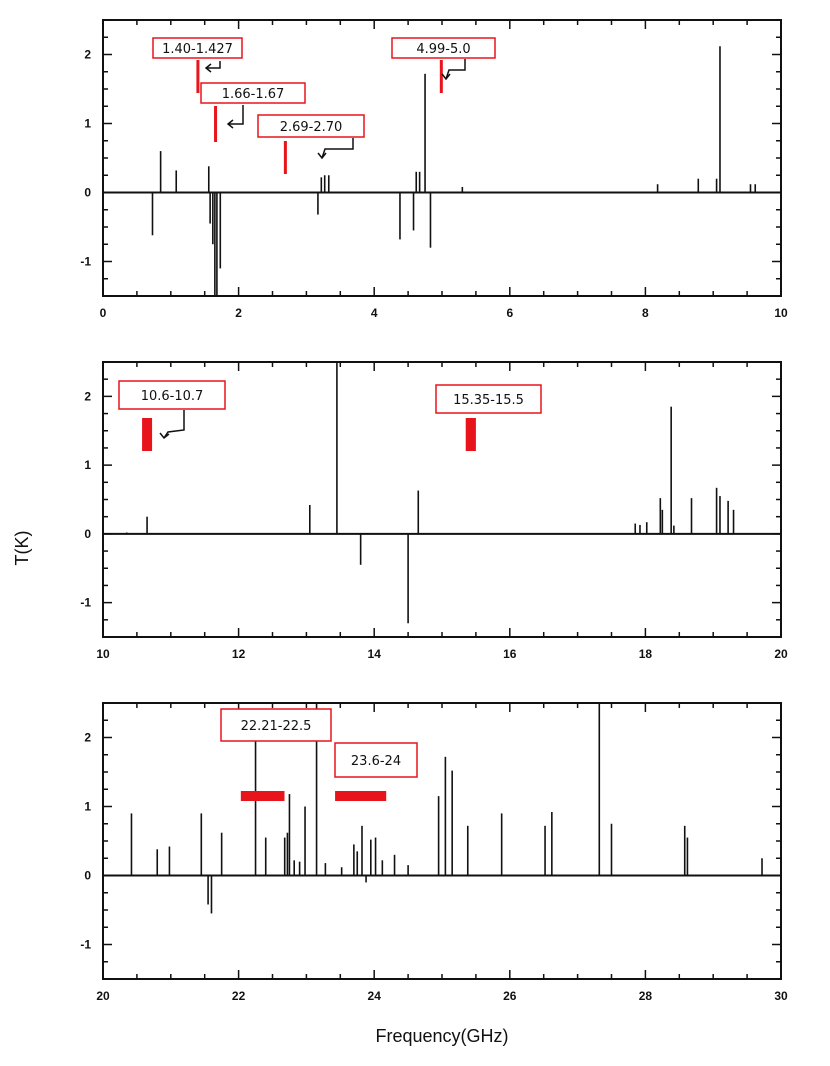 This screenshot has width=830, height=1066. What do you see at coordinates (781, 996) in the screenshot?
I see `x-tick-label: 30` at bounding box center [781, 996].